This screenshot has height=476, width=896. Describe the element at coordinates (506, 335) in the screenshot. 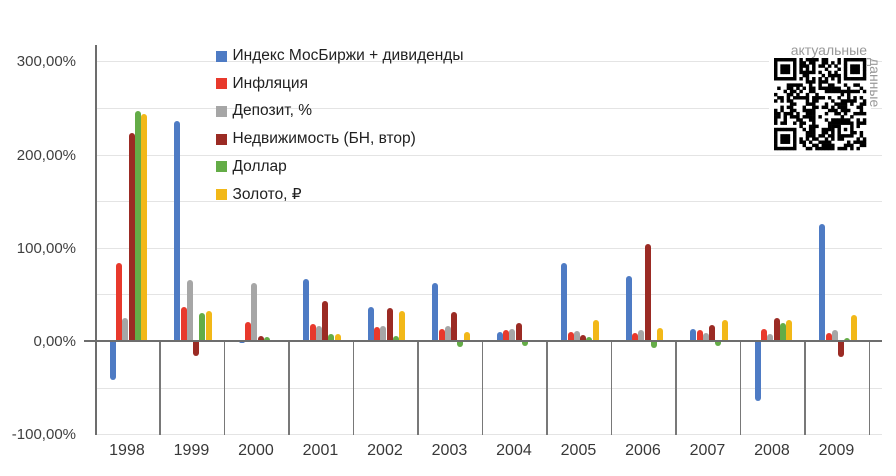

I see `bar-2004-series1` at that location.